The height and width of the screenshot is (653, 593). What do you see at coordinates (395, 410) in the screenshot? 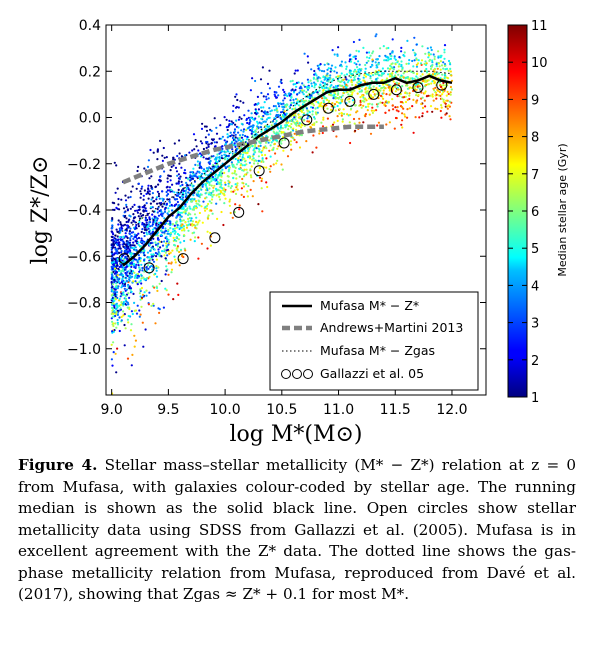
I see `x-tick-label: 11.5` at bounding box center [395, 410].